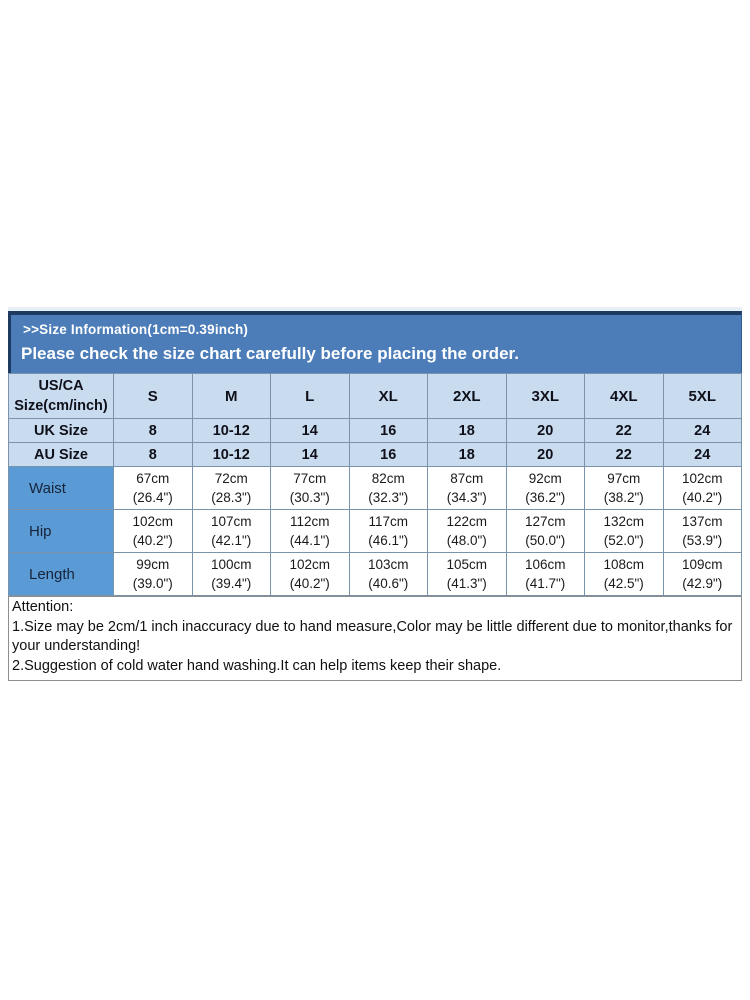 The image size is (750, 1000). Describe the element at coordinates (61, 396) in the screenshot. I see `header-cell-us-ca: US/CA Size(cm/inch)` at that location.